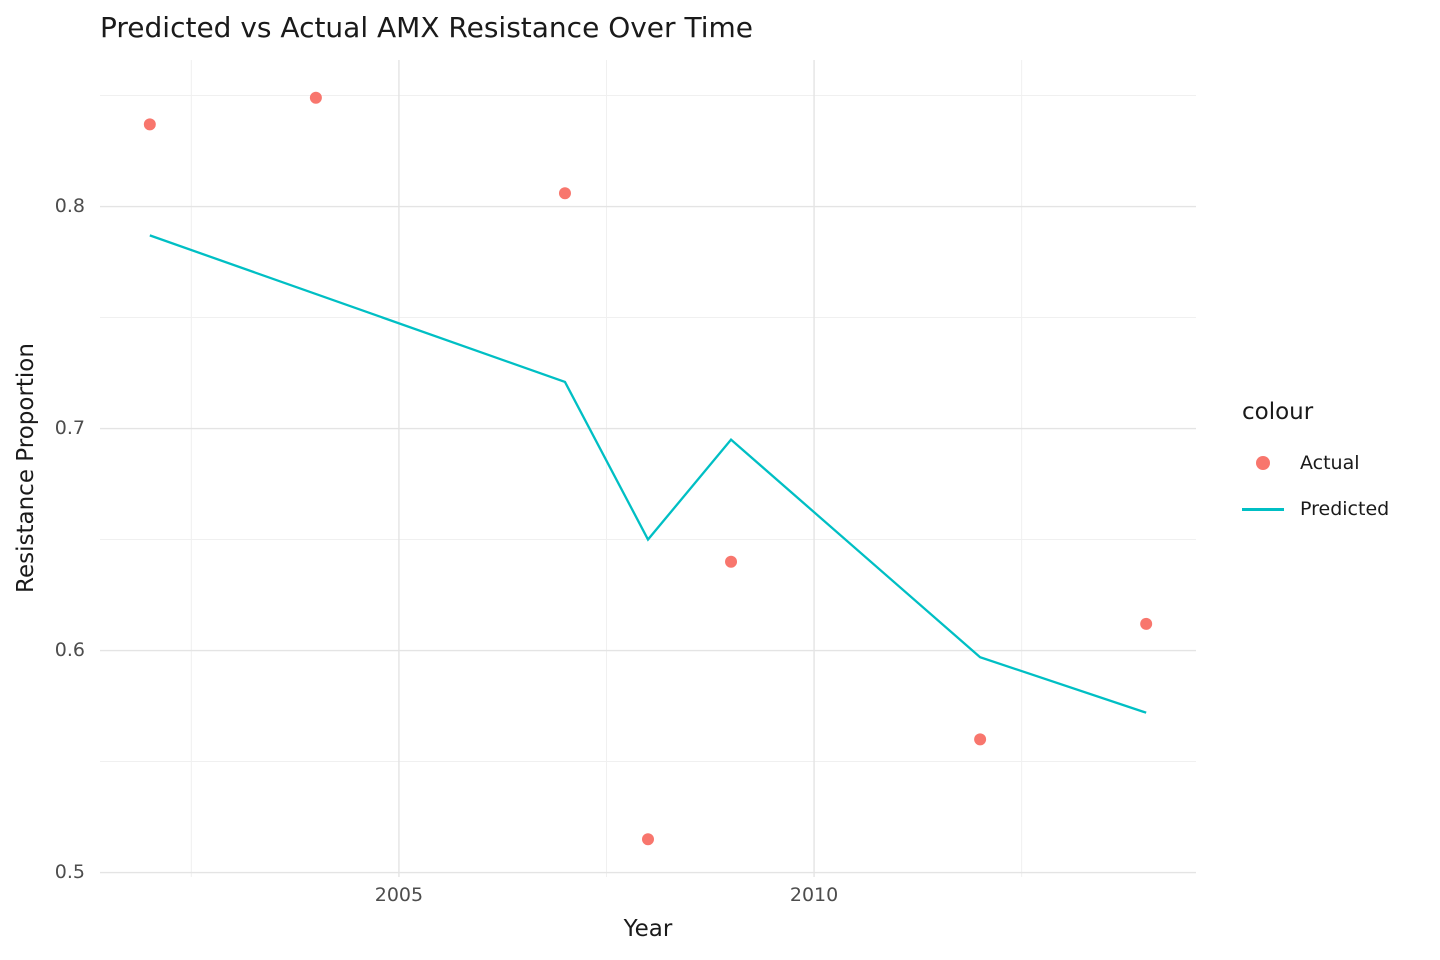  What do you see at coordinates (1330, 463) in the screenshot?
I see `legend-label-actual: Actual` at bounding box center [1330, 463].